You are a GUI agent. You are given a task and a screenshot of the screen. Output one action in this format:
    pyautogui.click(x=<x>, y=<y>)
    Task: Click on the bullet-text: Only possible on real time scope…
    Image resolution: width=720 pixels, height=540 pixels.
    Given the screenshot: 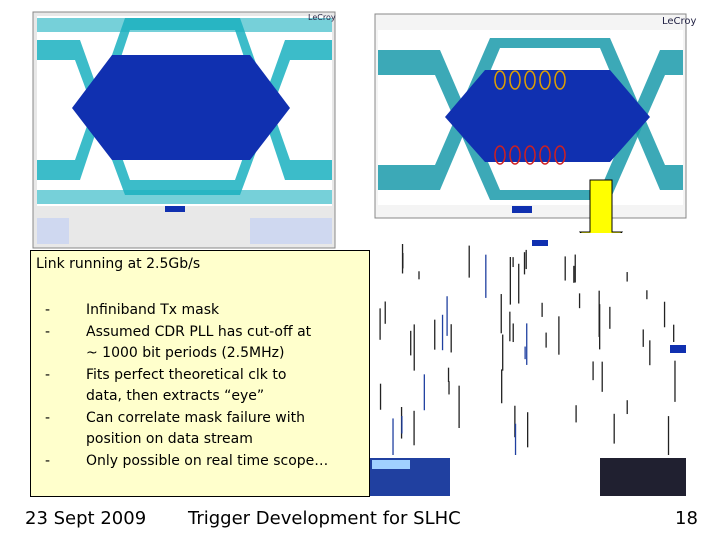 What is the action you would take?
    pyautogui.click(x=207, y=460)
    